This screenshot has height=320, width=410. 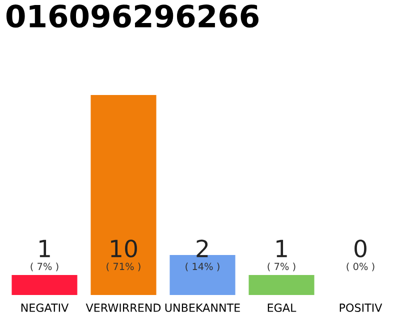 I want to click on annotation: ( 0% ), so click(x=360, y=267).